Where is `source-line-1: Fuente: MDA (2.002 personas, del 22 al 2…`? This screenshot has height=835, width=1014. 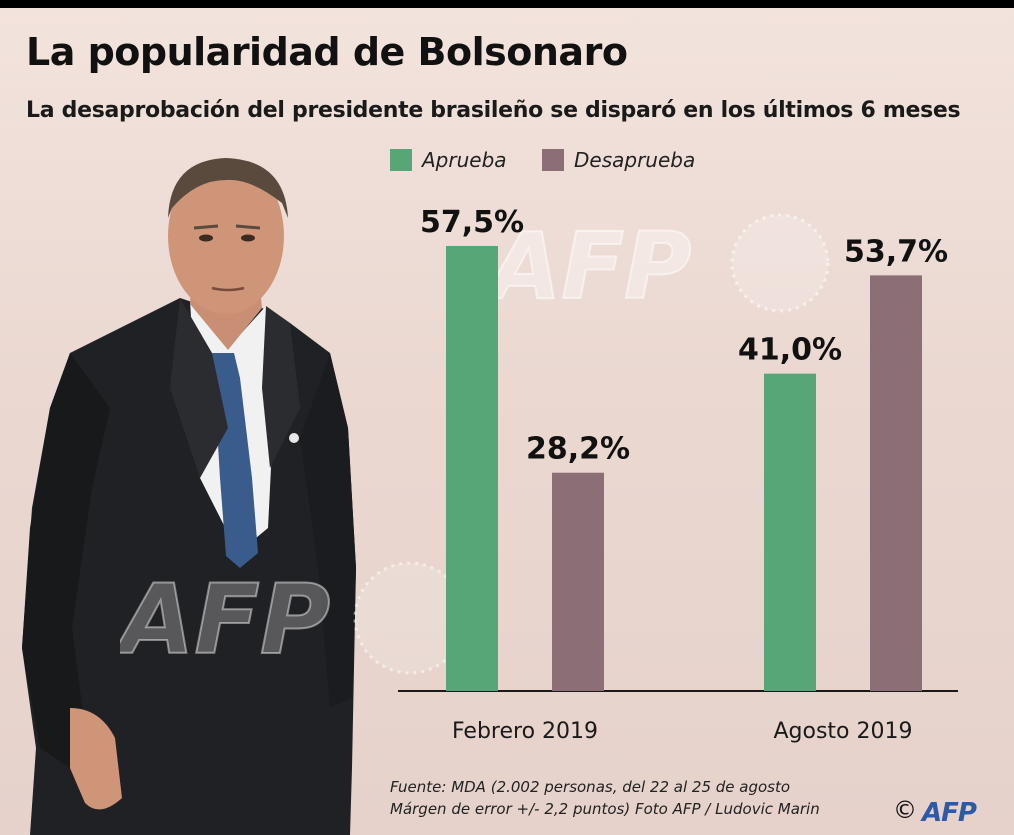
source-line-1: Fuente: MDA (2.002 personas, del 22 al 2… is located at coordinates (590, 787).